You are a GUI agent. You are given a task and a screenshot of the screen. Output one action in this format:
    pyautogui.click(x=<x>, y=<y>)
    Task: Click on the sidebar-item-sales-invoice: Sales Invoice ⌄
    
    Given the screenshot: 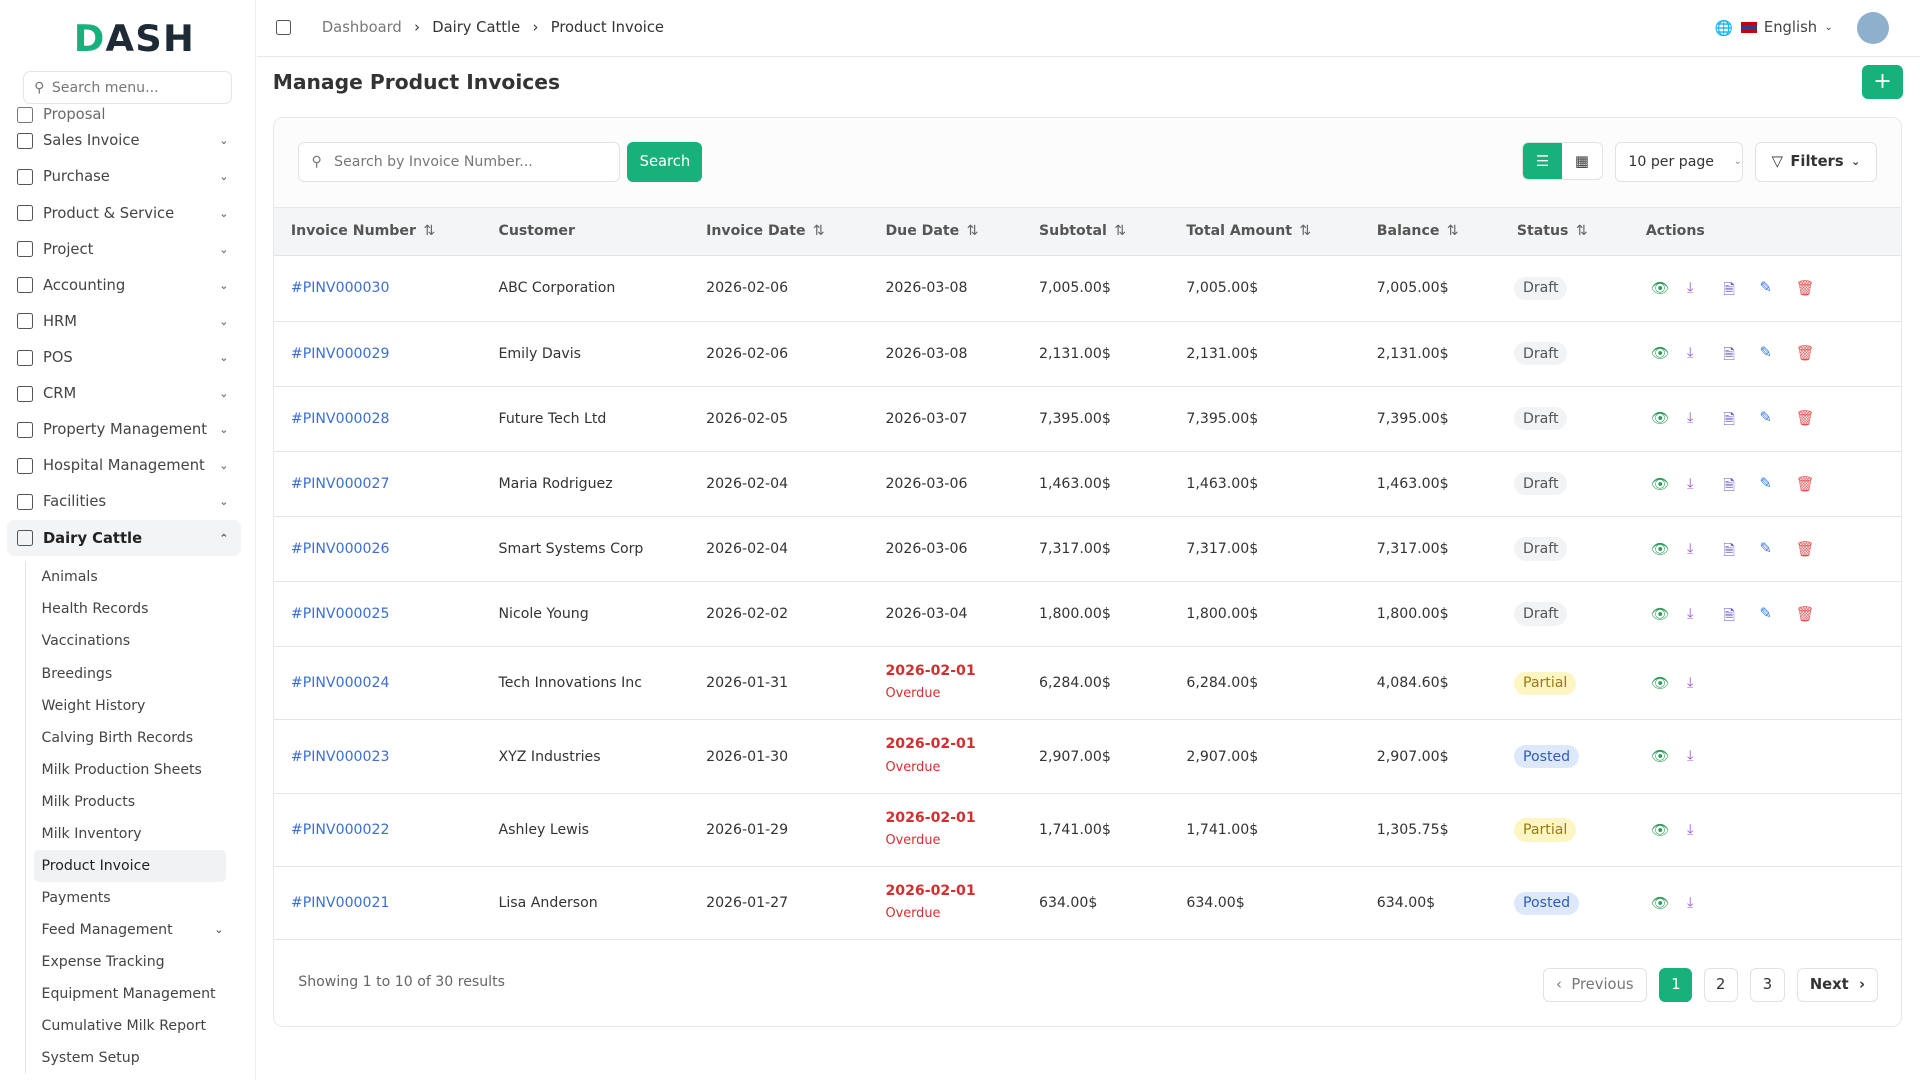 What is the action you would take?
    pyautogui.click(x=123, y=141)
    